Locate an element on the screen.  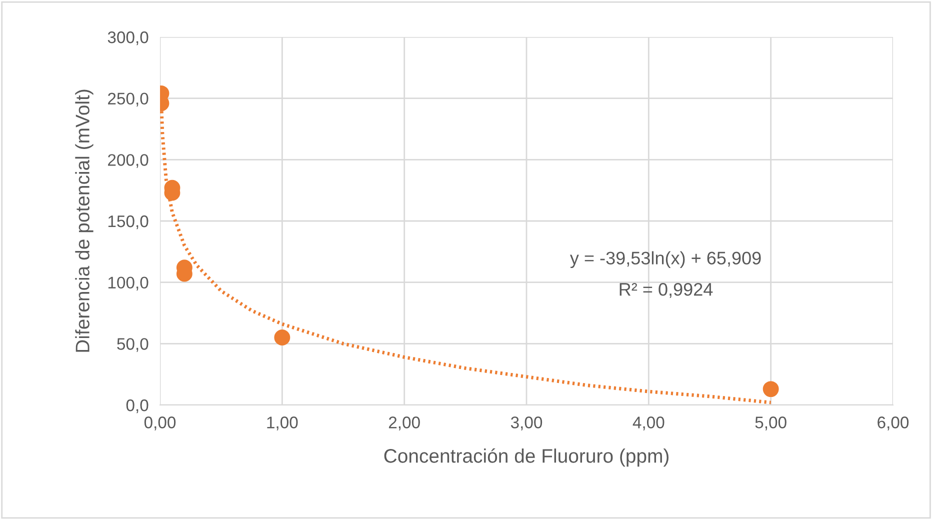
y-tick-label: 200,0 is located at coordinates (128, 161).